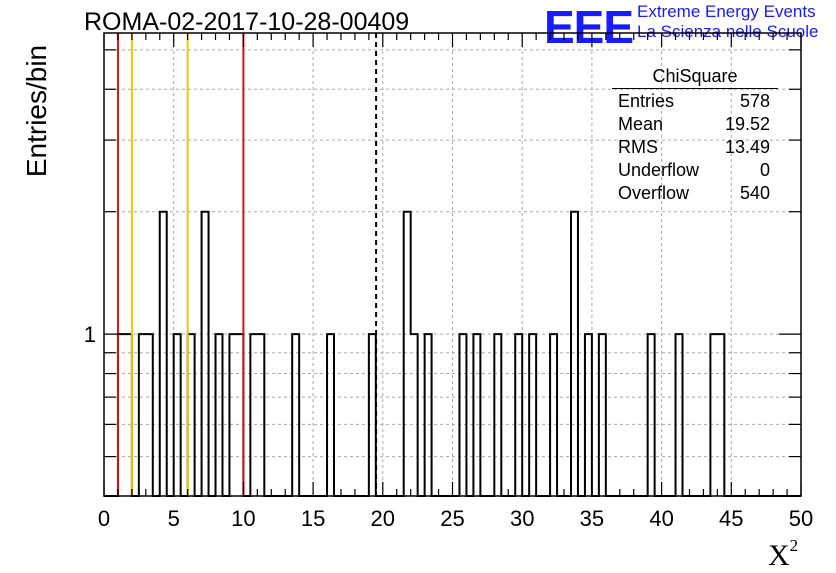 This screenshot has height=573, width=836. I want to click on x-tick-label: 30, so click(522, 518).